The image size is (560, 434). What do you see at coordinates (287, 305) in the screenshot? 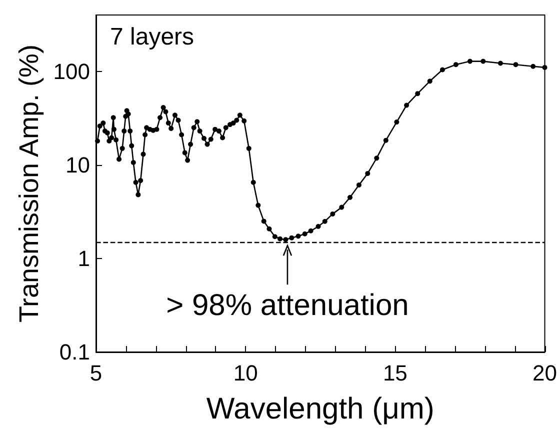
I see `annotation: > 98% attenuation` at bounding box center [287, 305].